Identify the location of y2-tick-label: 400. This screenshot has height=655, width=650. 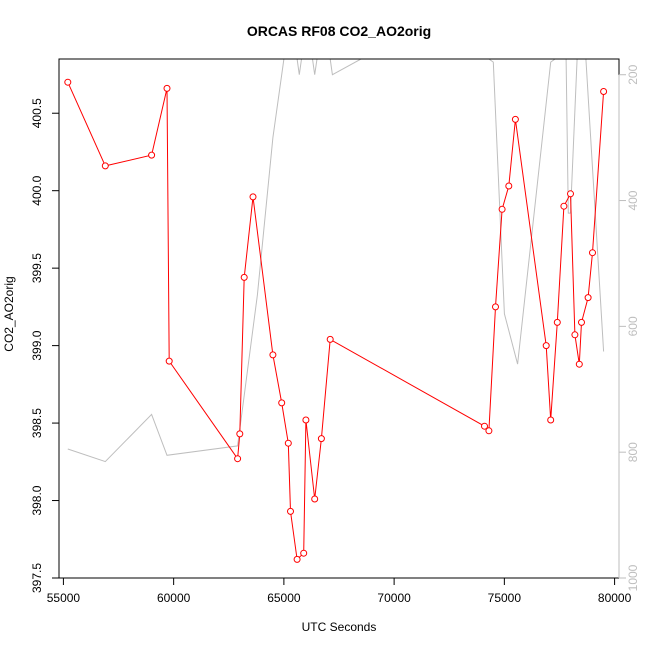
(633, 200).